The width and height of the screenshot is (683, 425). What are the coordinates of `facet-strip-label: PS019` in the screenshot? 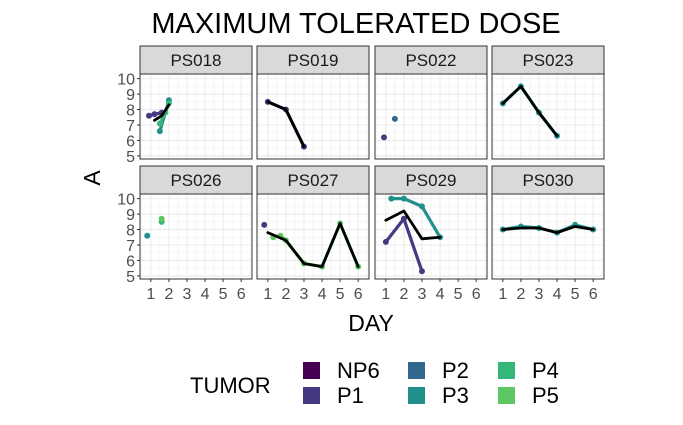 It's located at (312, 60).